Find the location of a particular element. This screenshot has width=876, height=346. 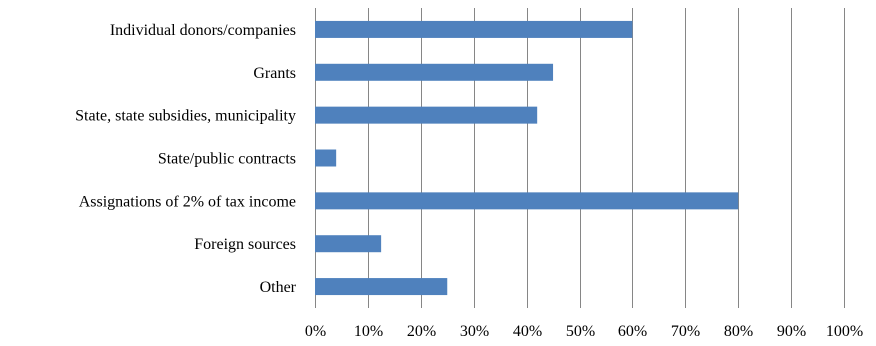

x-tick-label: 80% is located at coordinates (738, 331).